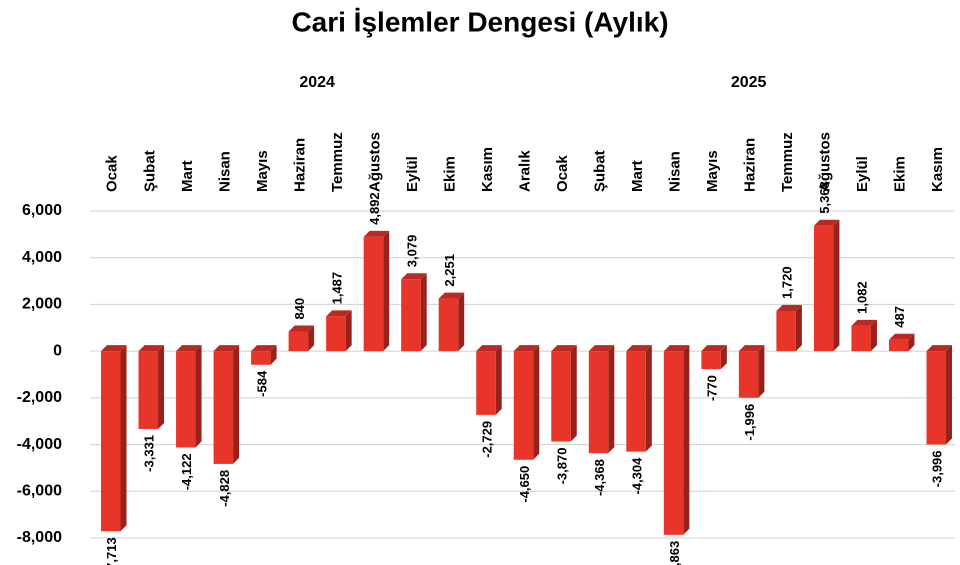  Describe the element at coordinates (862, 297) in the screenshot. I see `value-label: 1,082` at that location.